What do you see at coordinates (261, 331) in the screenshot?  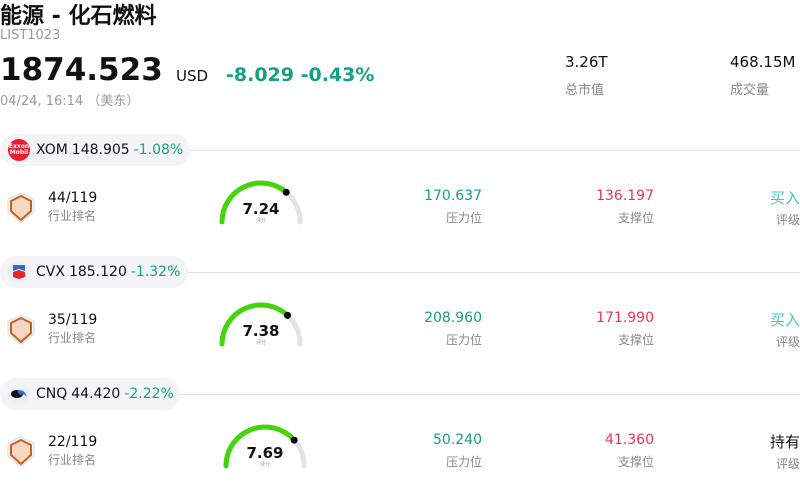 I see `score-value: 7.38` at bounding box center [261, 331].